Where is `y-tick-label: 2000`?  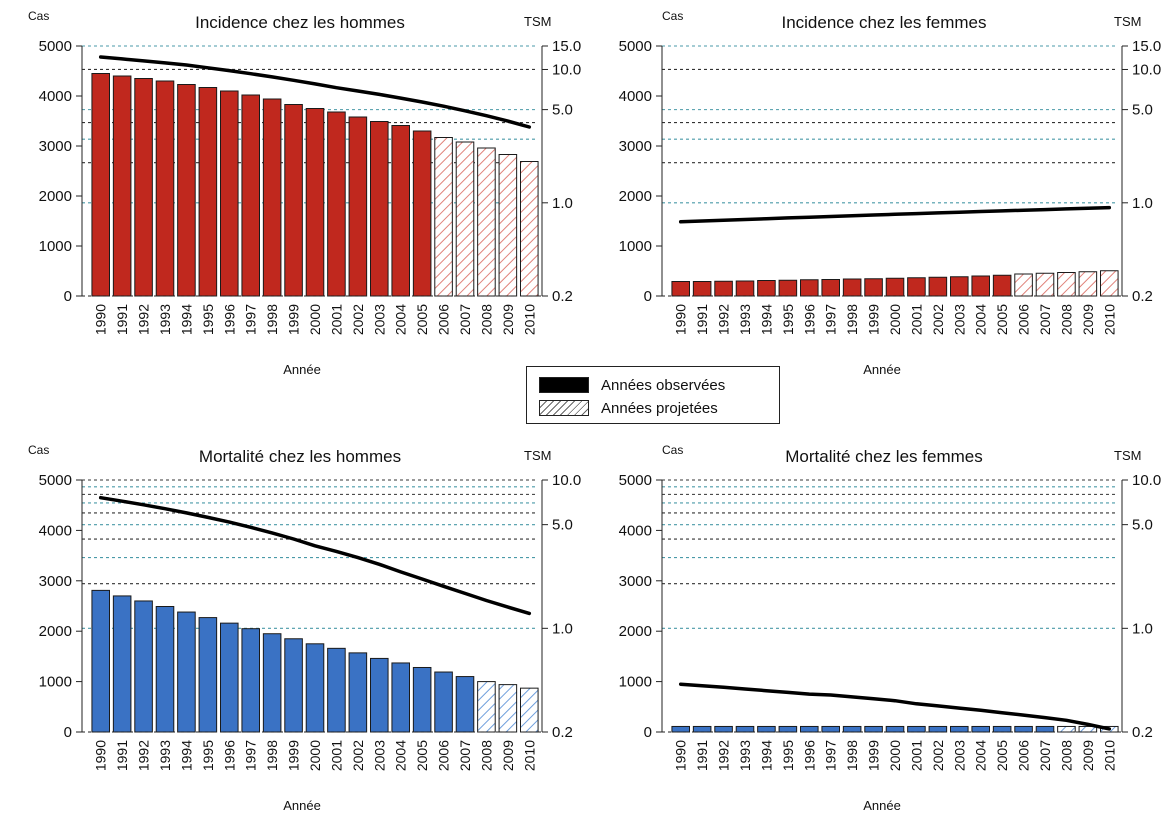 y-tick-label: 2000 is located at coordinates (635, 196).